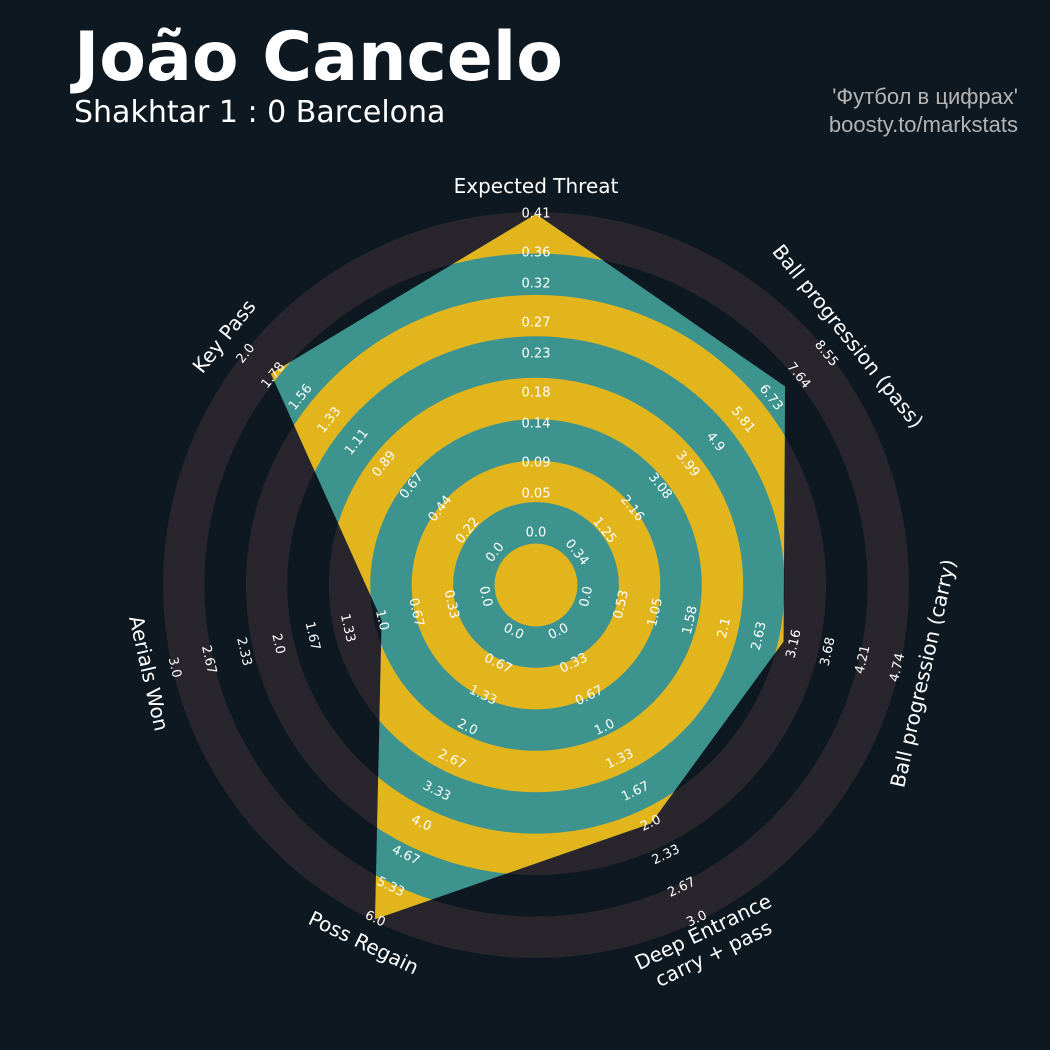 This screenshot has width=1050, height=1050. Describe the element at coordinates (759, 636) in the screenshot. I see `tick-label: 2.63` at that location.